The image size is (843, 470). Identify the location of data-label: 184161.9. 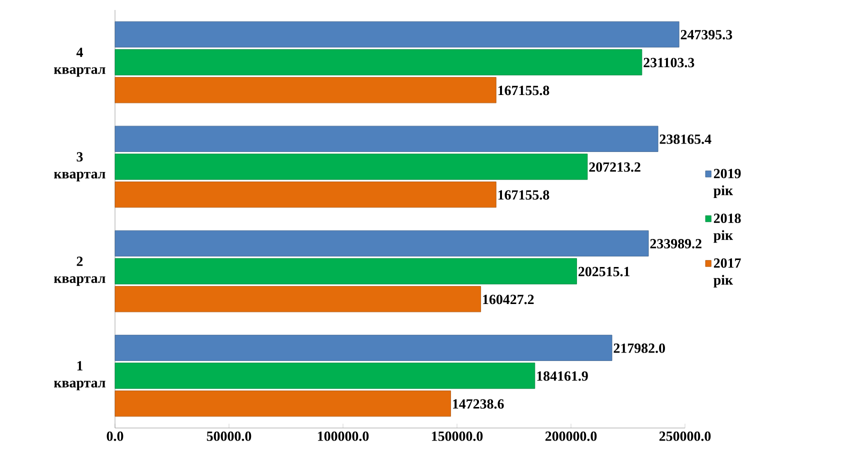
(562, 376).